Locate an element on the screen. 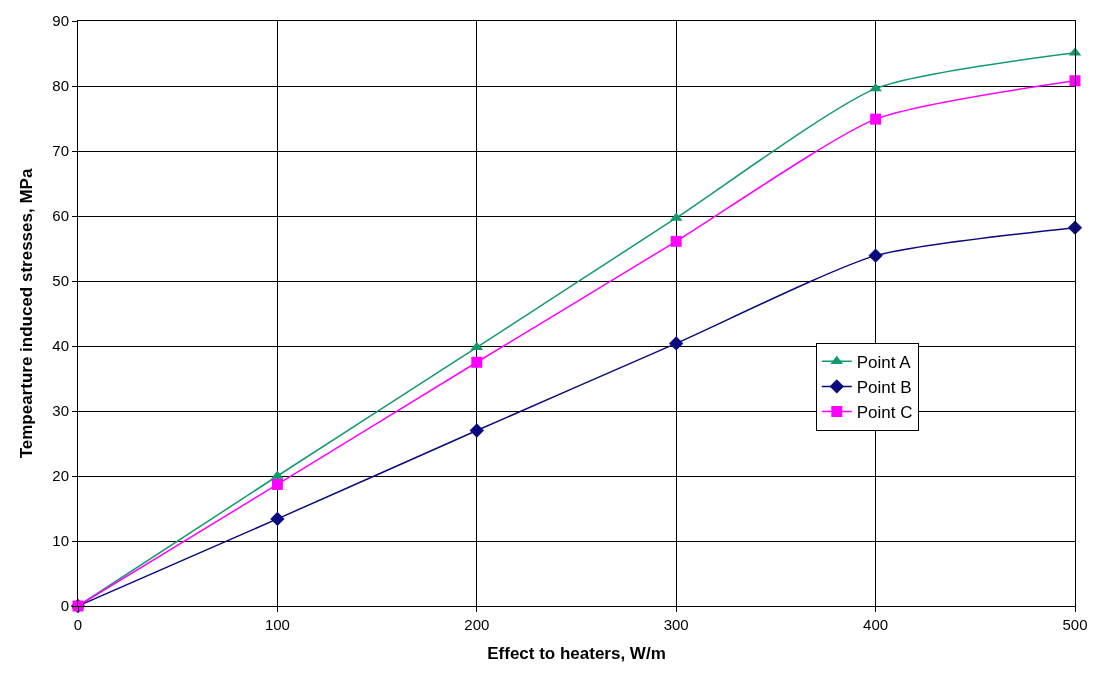 The width and height of the screenshot is (1100, 682). y-tick-label: 60 is located at coordinates (60, 216).